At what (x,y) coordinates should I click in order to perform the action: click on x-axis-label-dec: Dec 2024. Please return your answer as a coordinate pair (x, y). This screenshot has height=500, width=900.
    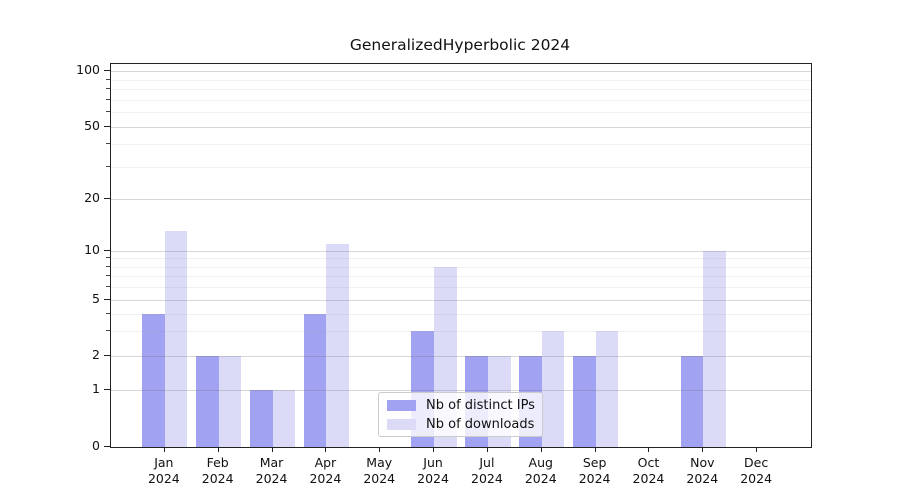
    Looking at the image, I should click on (756, 470).